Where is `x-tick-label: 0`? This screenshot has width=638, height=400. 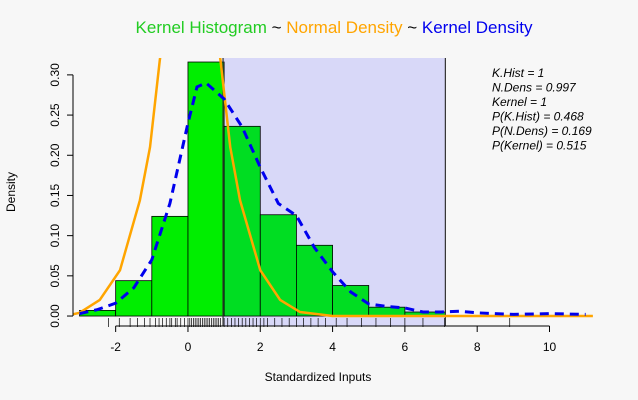 x-tick-label: 0 is located at coordinates (188, 347).